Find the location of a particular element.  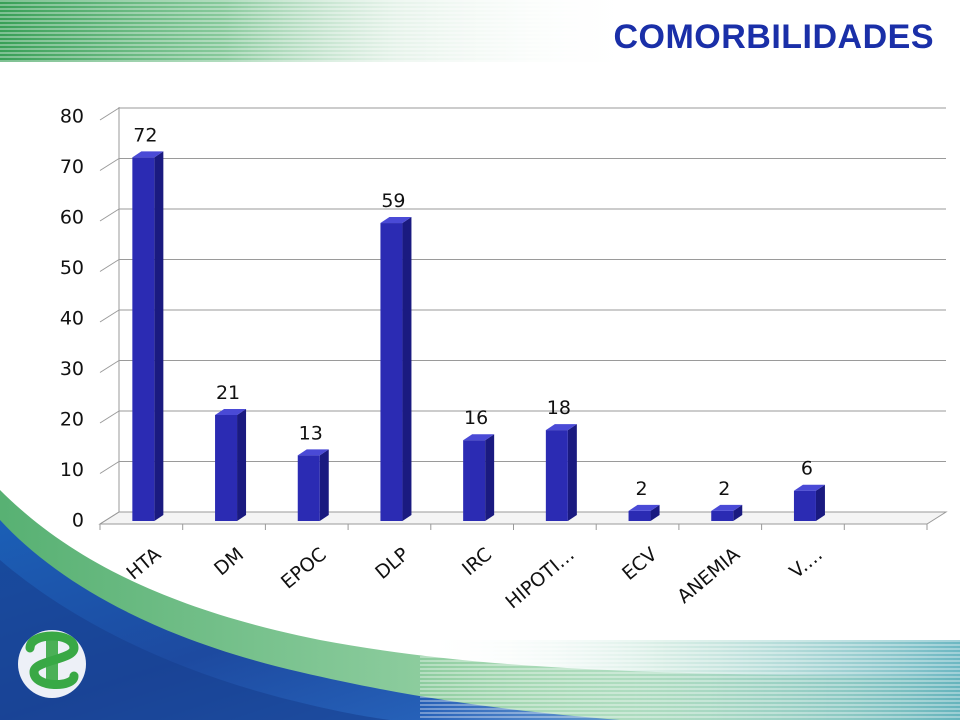

y-tick-label: 30 is located at coordinates (72, 369).